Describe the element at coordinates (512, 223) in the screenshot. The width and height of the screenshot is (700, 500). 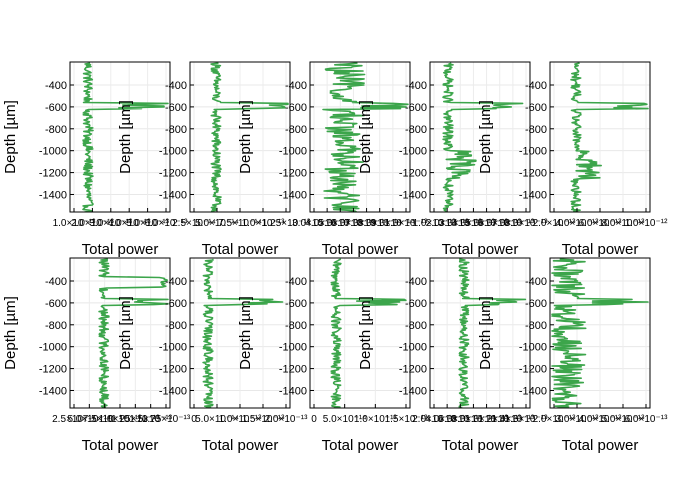
I see `x-tick-label: 7.0×10⁻¹³` at that location.